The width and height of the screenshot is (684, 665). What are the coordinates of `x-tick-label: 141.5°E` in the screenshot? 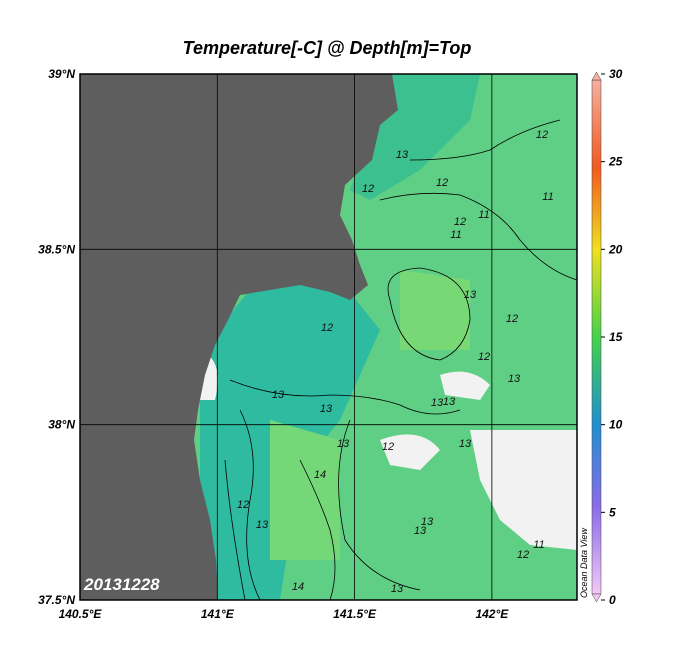 It's located at (355, 614).